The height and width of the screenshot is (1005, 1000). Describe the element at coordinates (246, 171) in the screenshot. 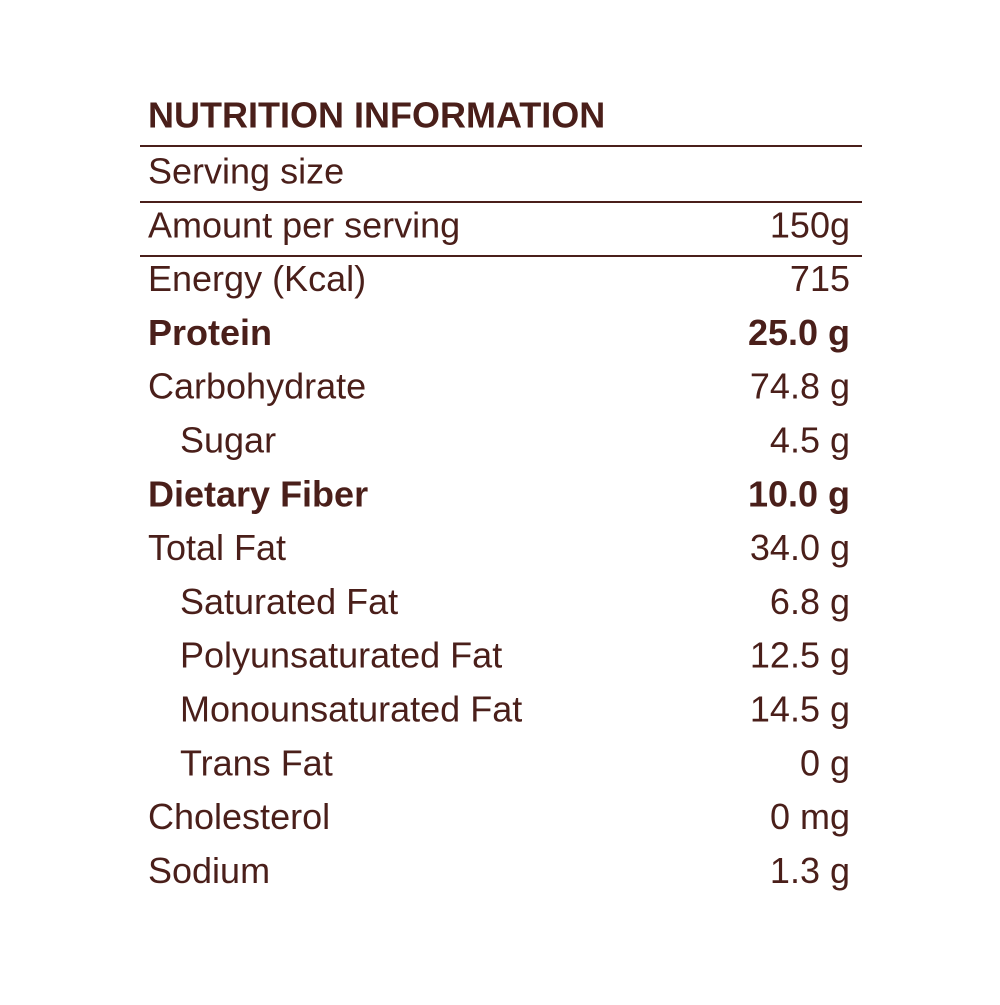

I see `row-label: Serving size` at that location.